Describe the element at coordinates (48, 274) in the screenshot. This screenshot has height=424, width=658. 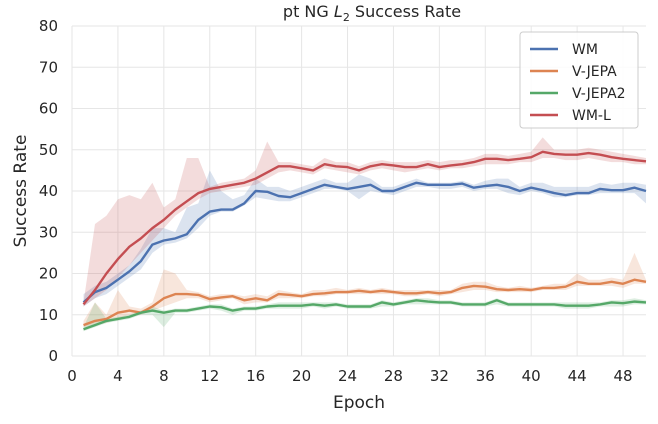
I see `y-tick-label: 20` at that location.